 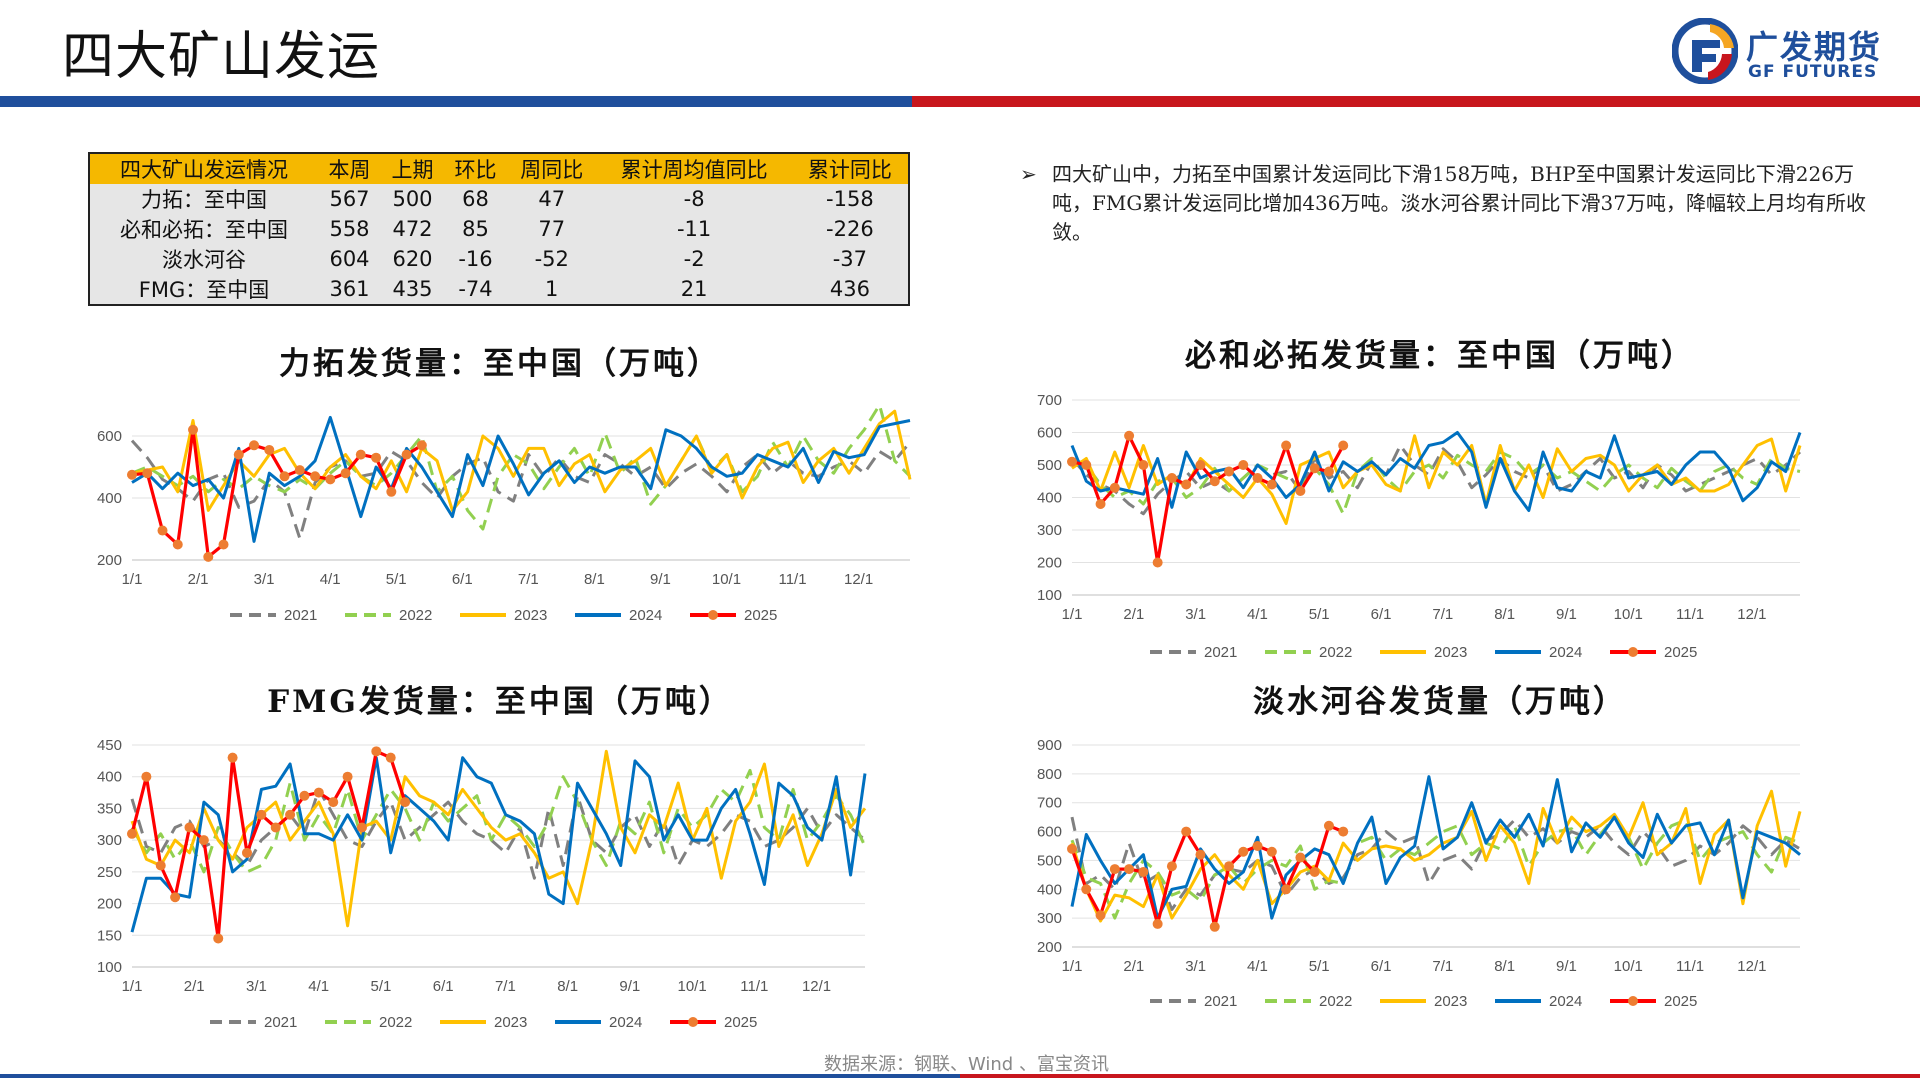 What do you see at coordinates (349, 168) in the screenshot?
I see `table-header-cell: 本周` at bounding box center [349, 168].